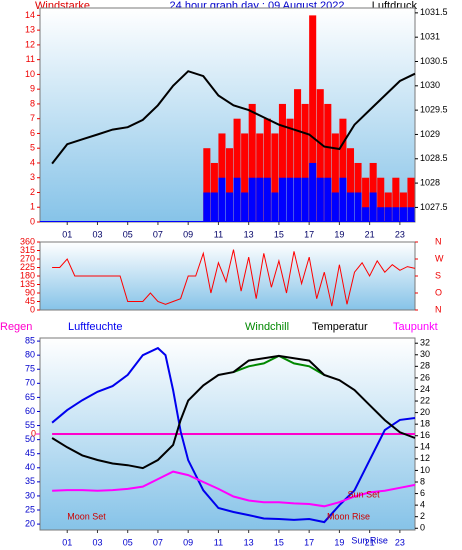 This screenshot has width=462, height=550. Describe the element at coordinates (30, 411) in the screenshot. I see `y-tick-label: 60` at that location.